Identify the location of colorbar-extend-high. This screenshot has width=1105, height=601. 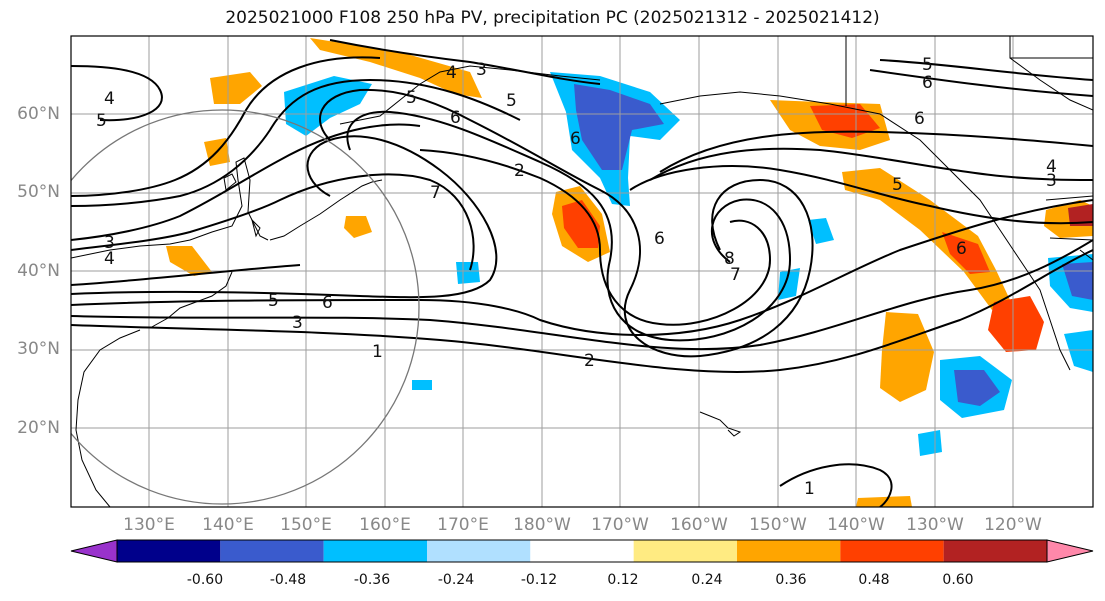
(1070, 551).